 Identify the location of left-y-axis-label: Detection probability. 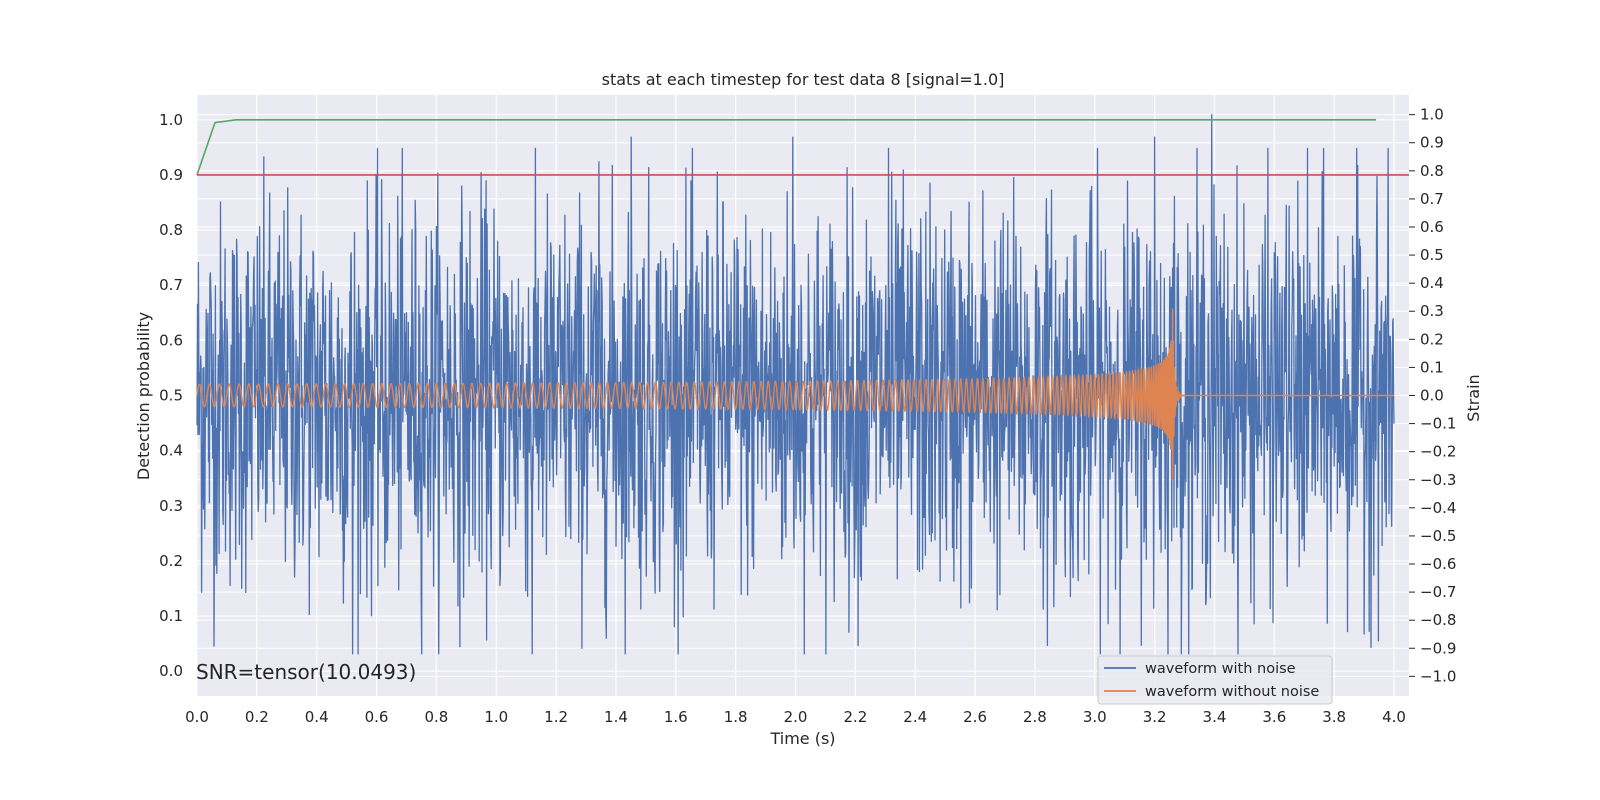
(143, 396).